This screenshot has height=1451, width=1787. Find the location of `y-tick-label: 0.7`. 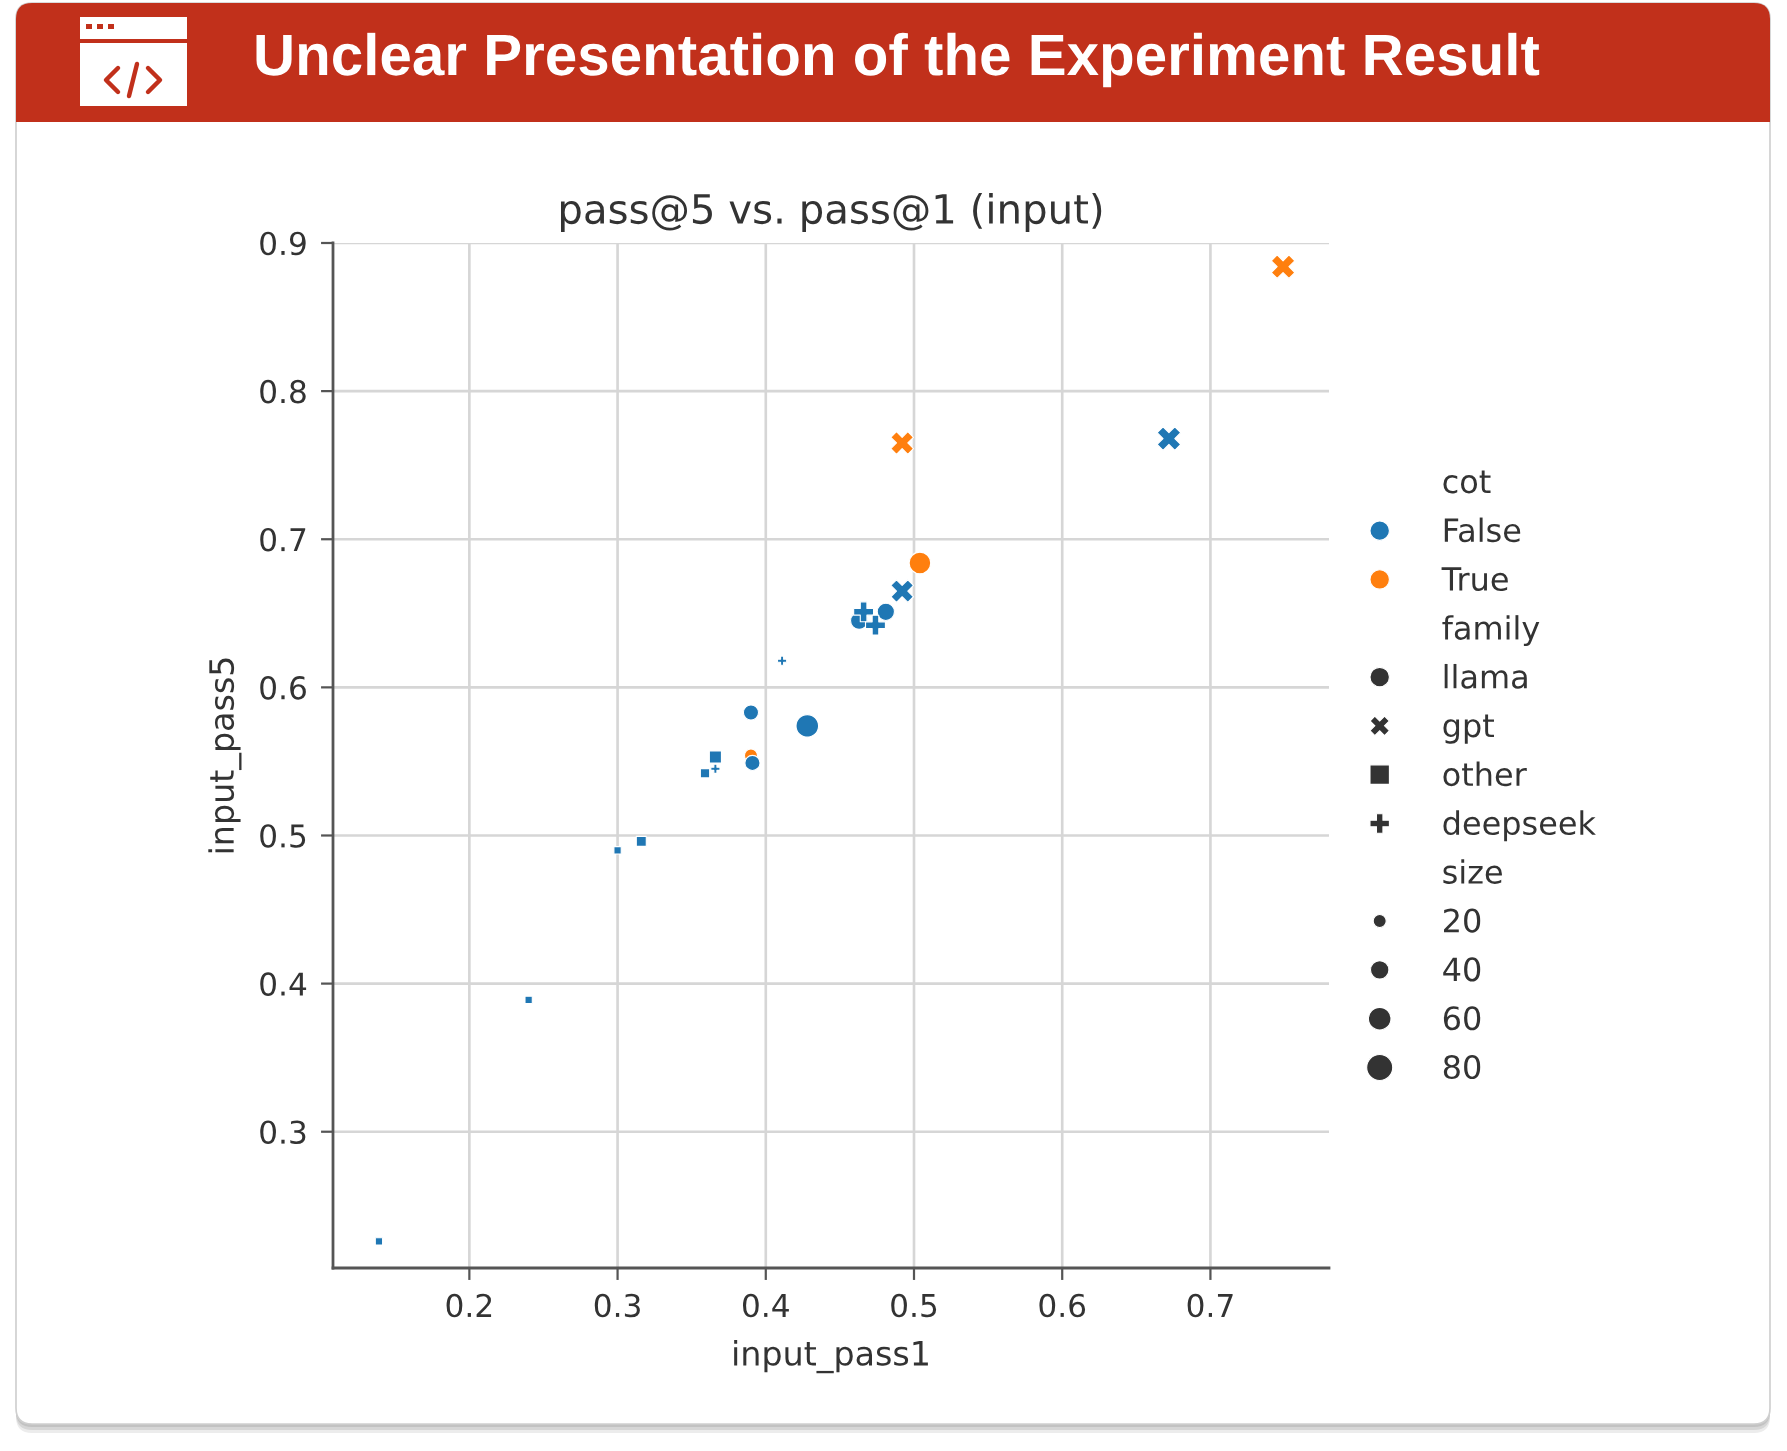

y-tick-label: 0.7 is located at coordinates (283, 539).